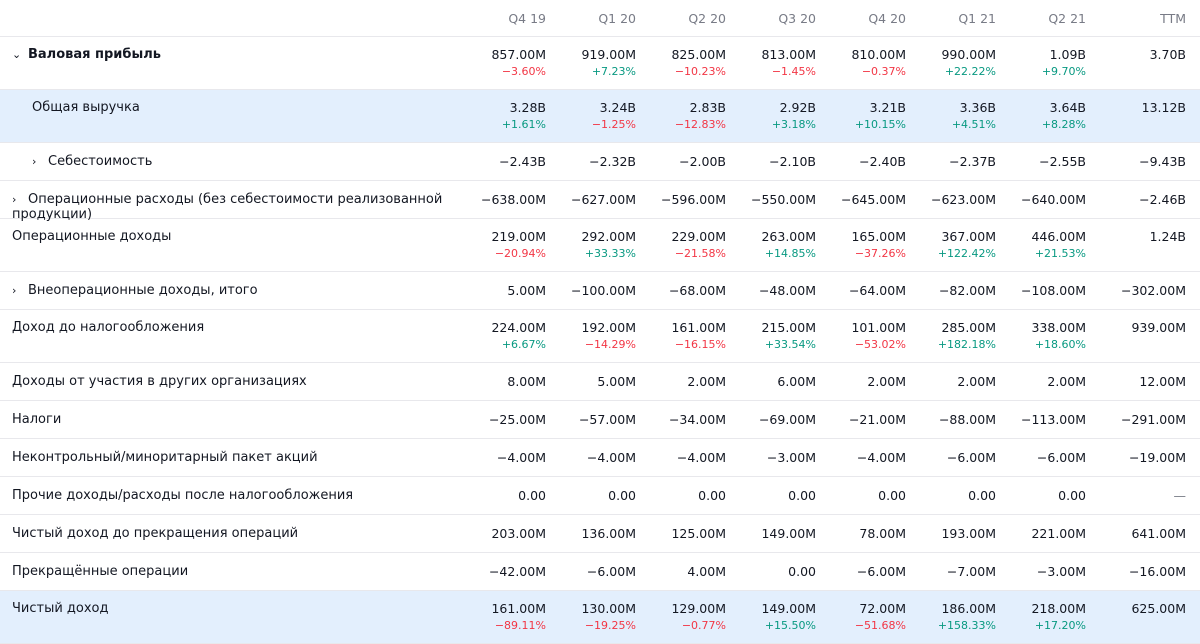 The width and height of the screenshot is (1200, 644). Describe the element at coordinates (1167, 54) in the screenshot. I see `value-cell: 3.70B` at that location.